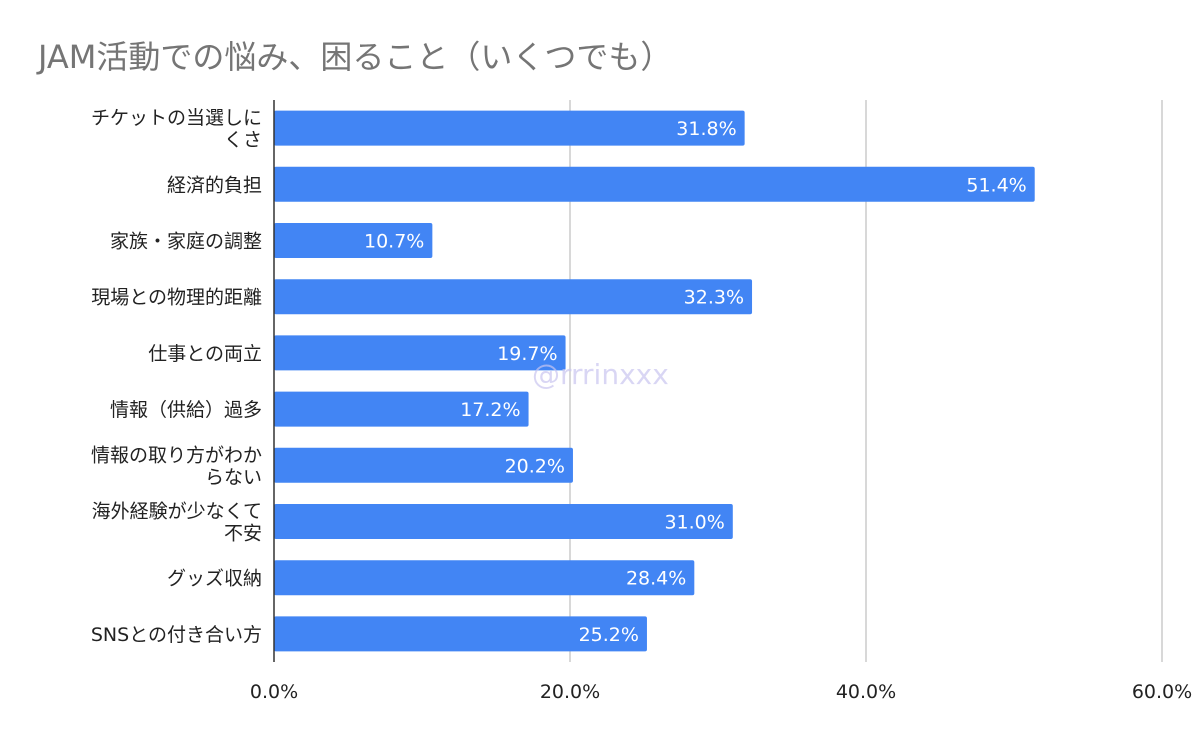 The width and height of the screenshot is (1200, 742). What do you see at coordinates (527, 354) in the screenshot?
I see `data-label: 19.7%` at bounding box center [527, 354].